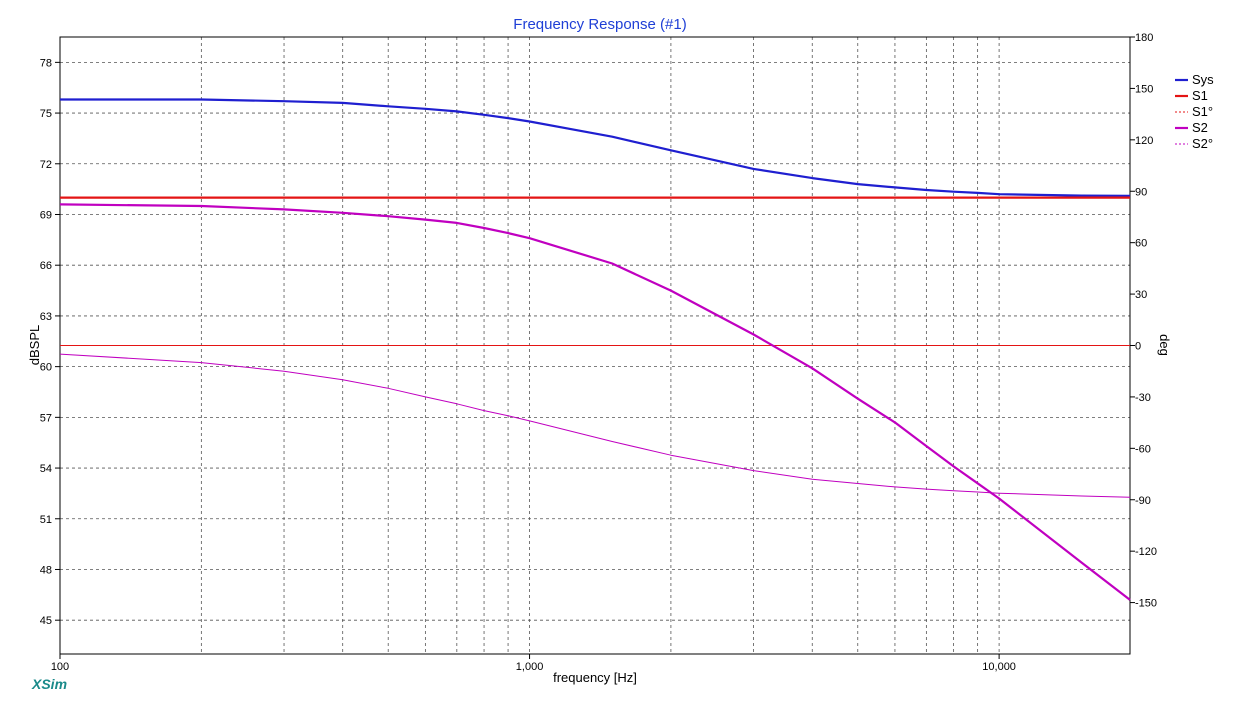 This screenshot has height=707, width=1243. I want to click on y2-tick-label-7: 60, so click(1141, 244).